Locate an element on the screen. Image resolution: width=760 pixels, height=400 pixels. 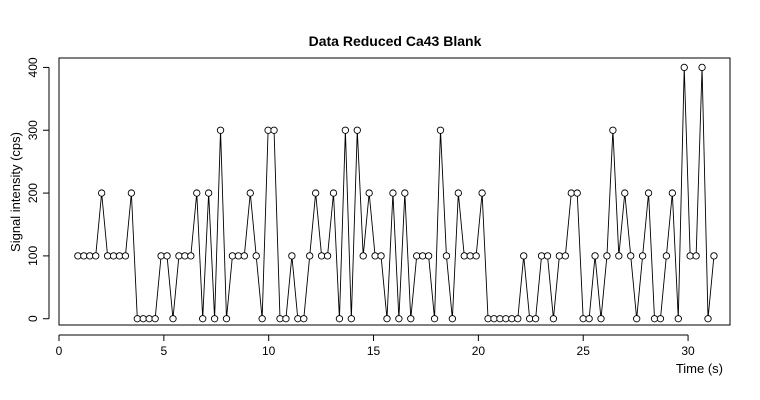
x-tick-label: 0 is located at coordinates (59, 351).